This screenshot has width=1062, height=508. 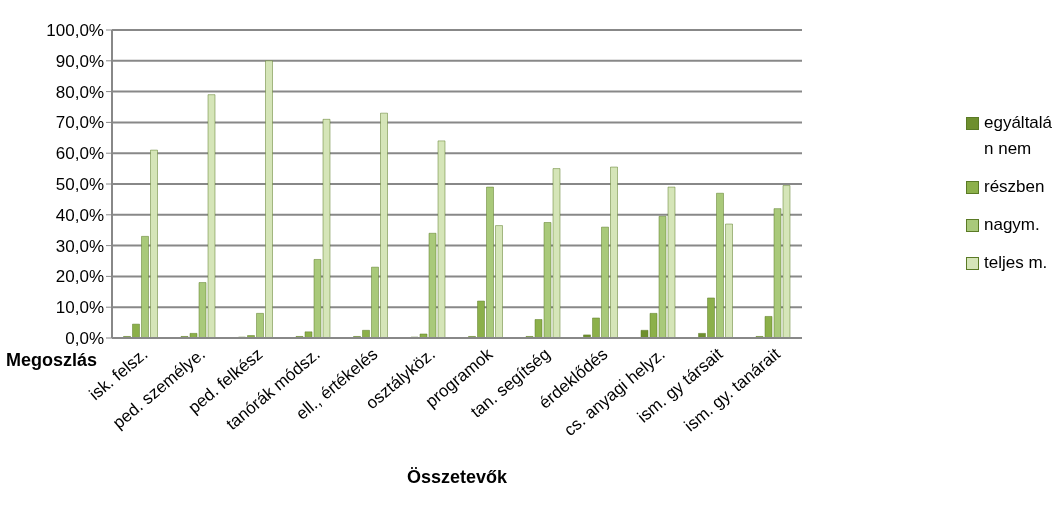 What do you see at coordinates (79, 92) in the screenshot?
I see `y-tick-label: 80,0%` at bounding box center [79, 92].